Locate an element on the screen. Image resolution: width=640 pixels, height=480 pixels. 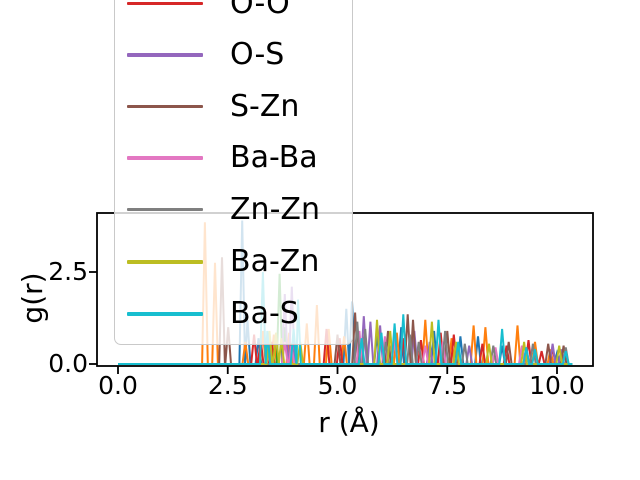
y-axis-label: g(r) is located at coordinates (32, 298).